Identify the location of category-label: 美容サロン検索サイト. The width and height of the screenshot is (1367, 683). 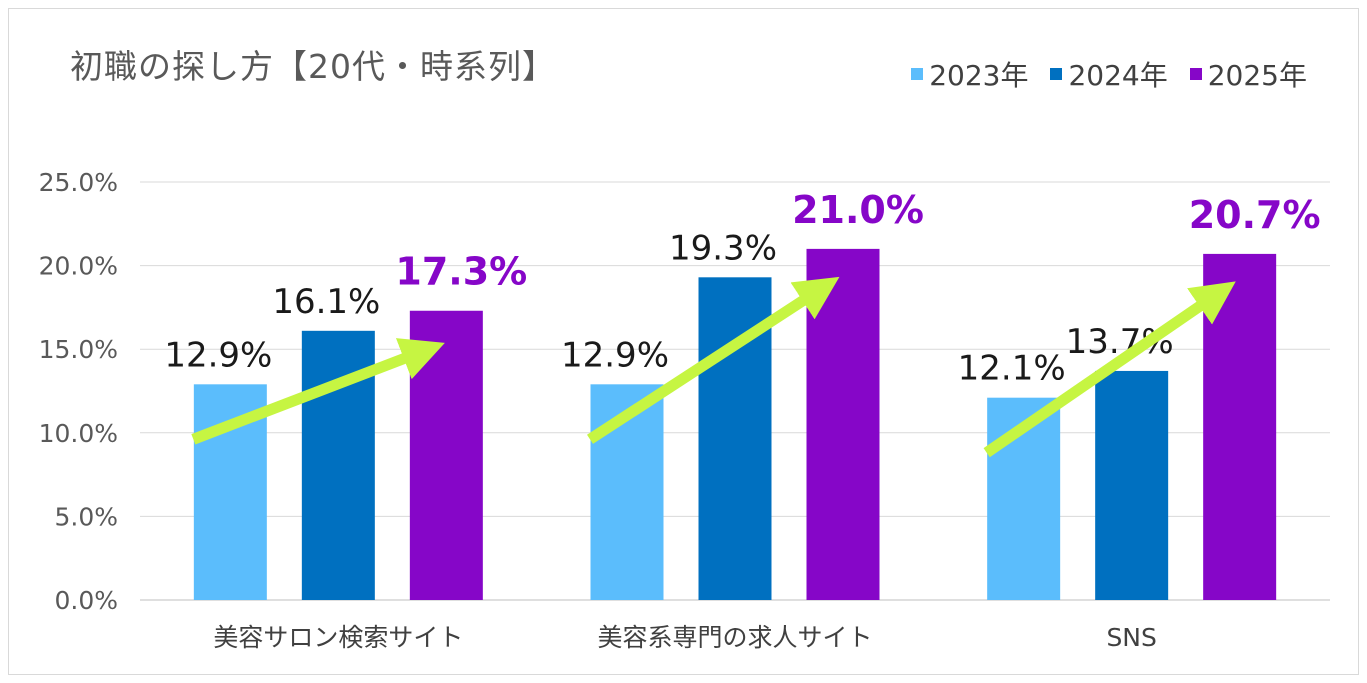
(338, 637).